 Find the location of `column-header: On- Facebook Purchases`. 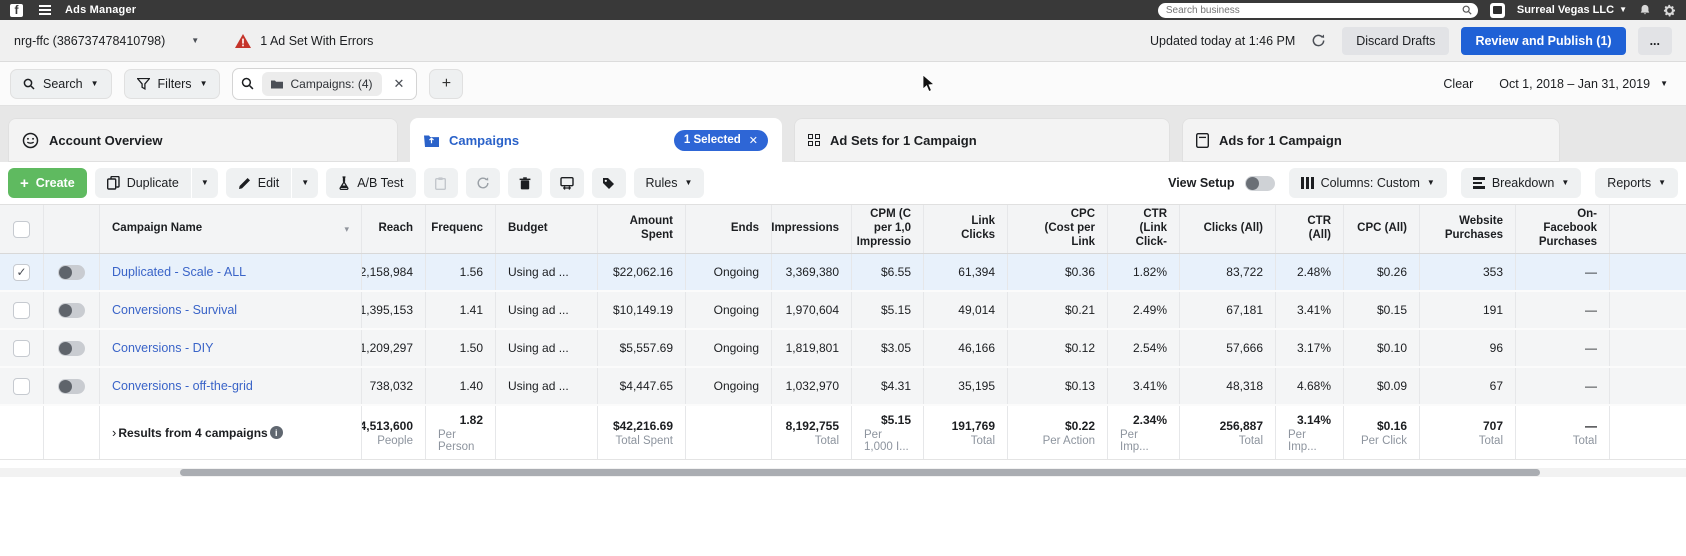

column-header: On- Facebook Purchases is located at coordinates (1563, 229).